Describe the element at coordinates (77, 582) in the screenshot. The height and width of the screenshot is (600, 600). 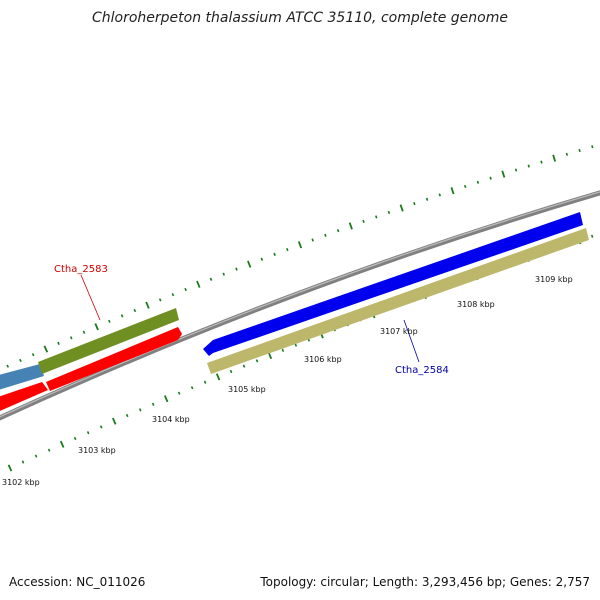
I see `accession-text: Accession: NC_011026` at that location.